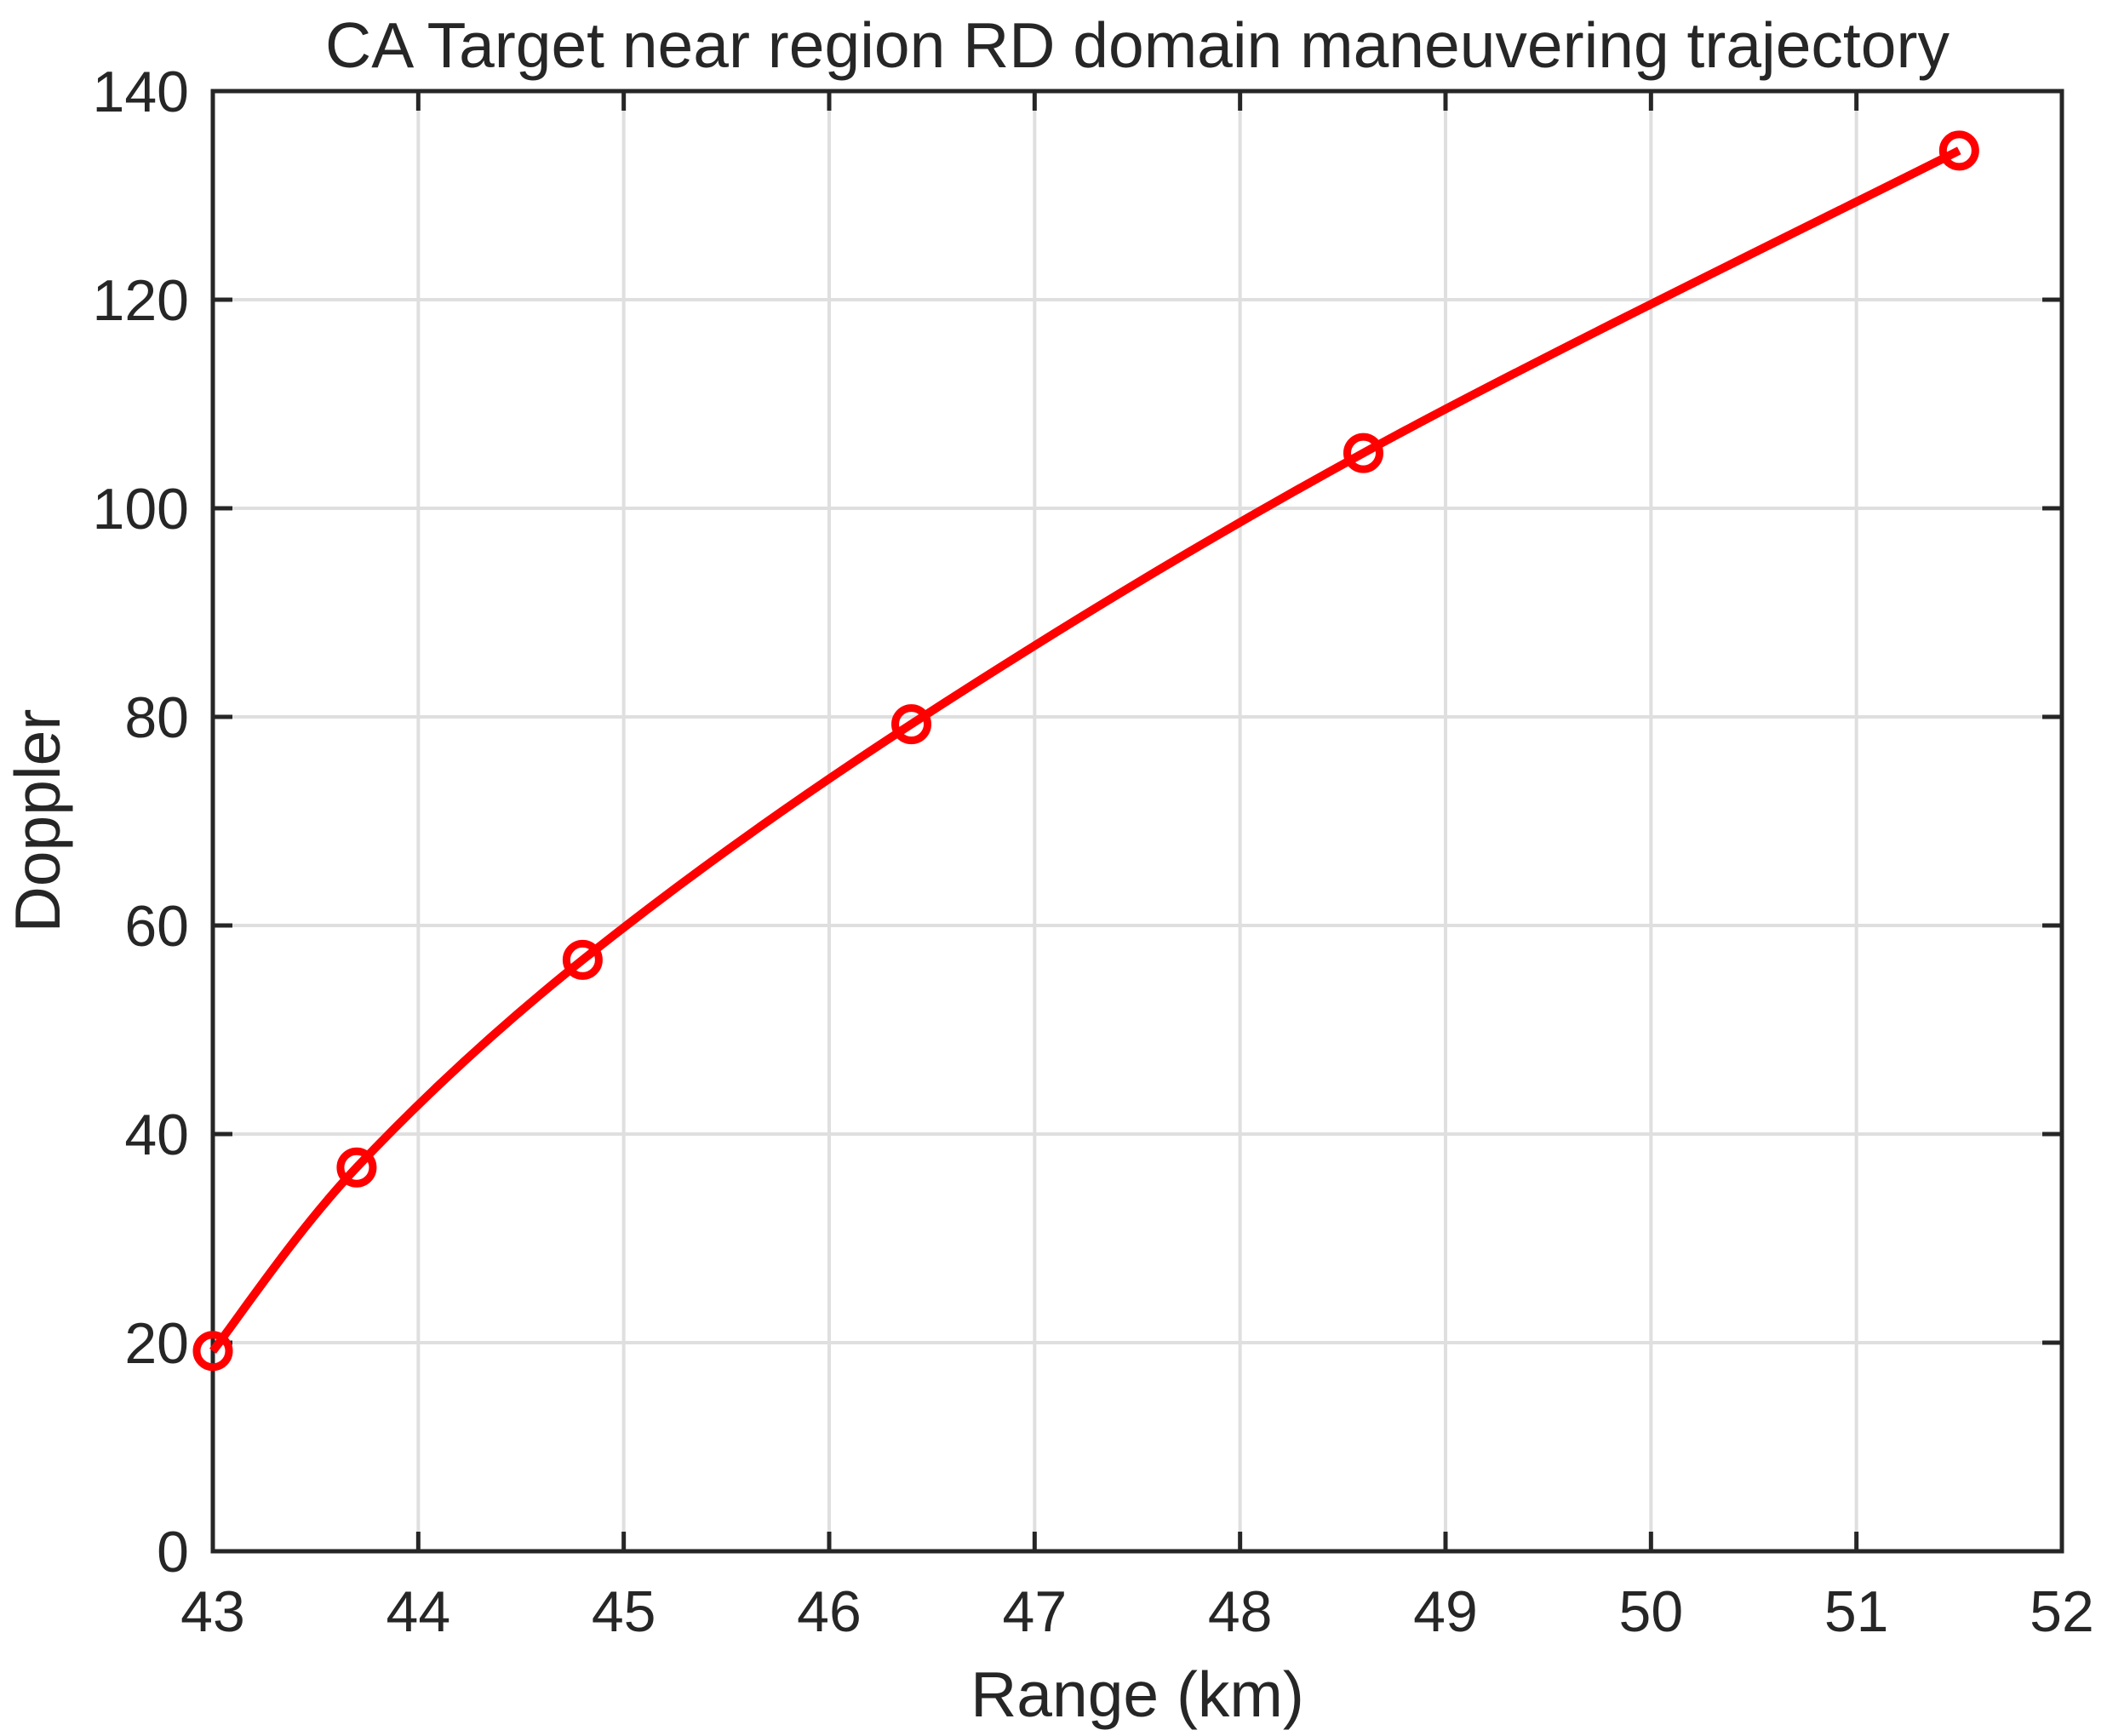  I want to click on x-tick-label: 52, so click(2062, 1611).